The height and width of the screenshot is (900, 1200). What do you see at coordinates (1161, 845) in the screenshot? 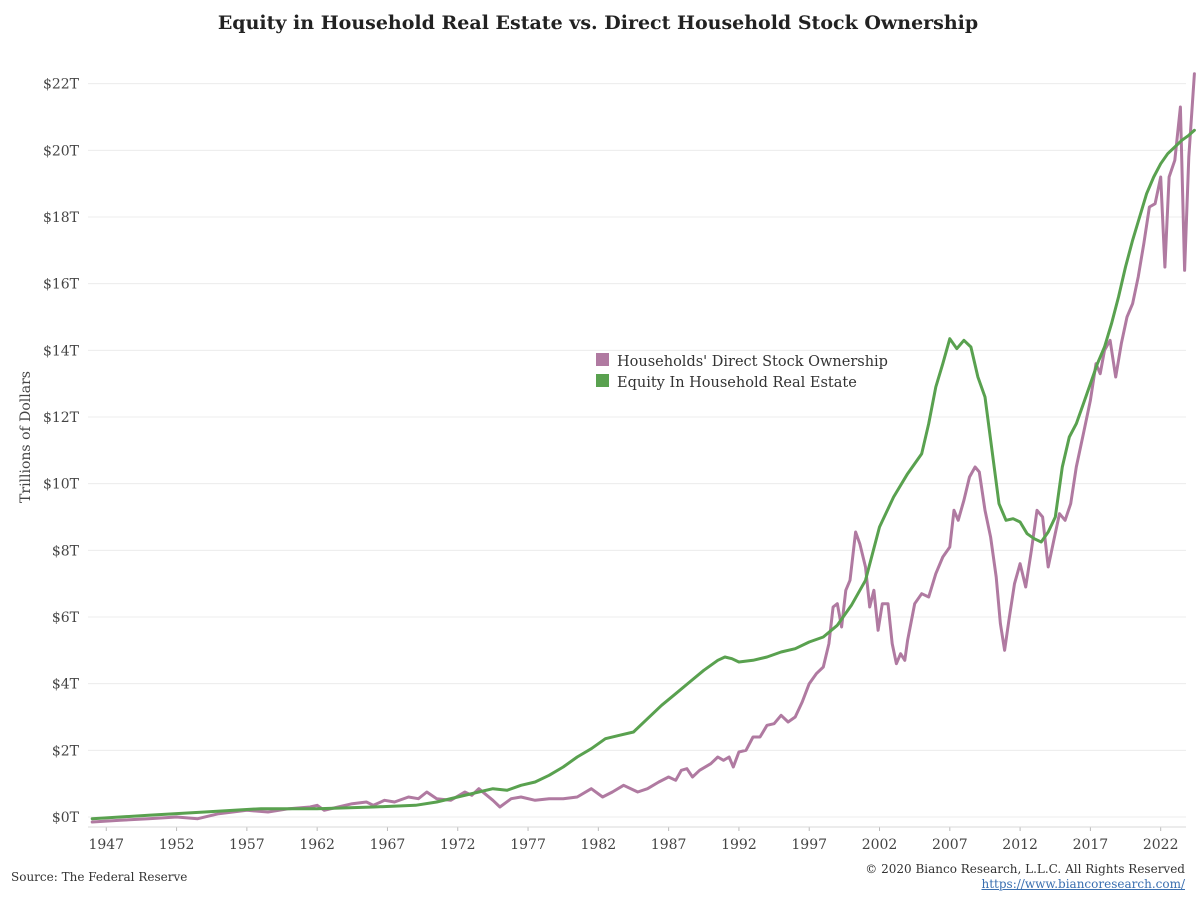
I see `x-tick-label: 2022` at bounding box center [1161, 845].